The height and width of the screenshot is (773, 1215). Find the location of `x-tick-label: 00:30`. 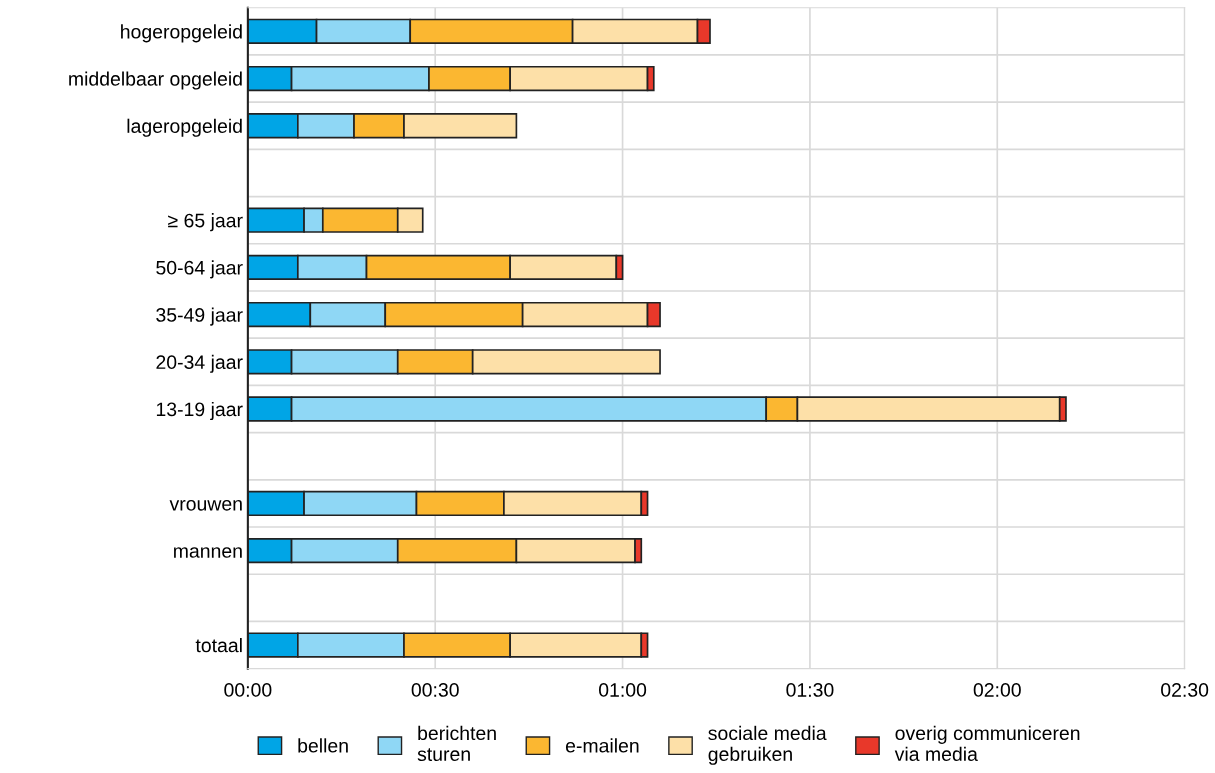

x-tick-label: 00:30 is located at coordinates (435, 690).